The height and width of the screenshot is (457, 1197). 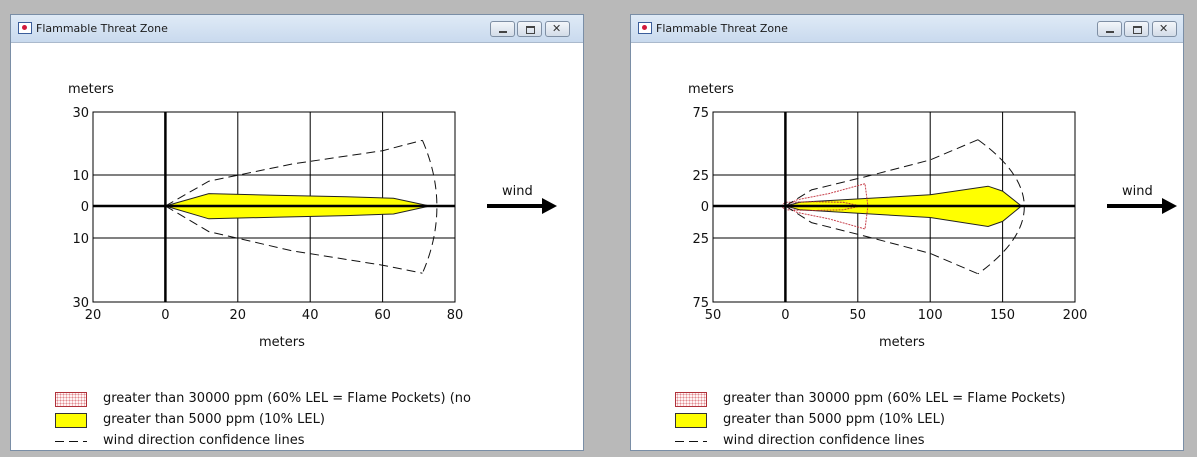 I want to click on x-tick-label: 40, so click(x=310, y=315).